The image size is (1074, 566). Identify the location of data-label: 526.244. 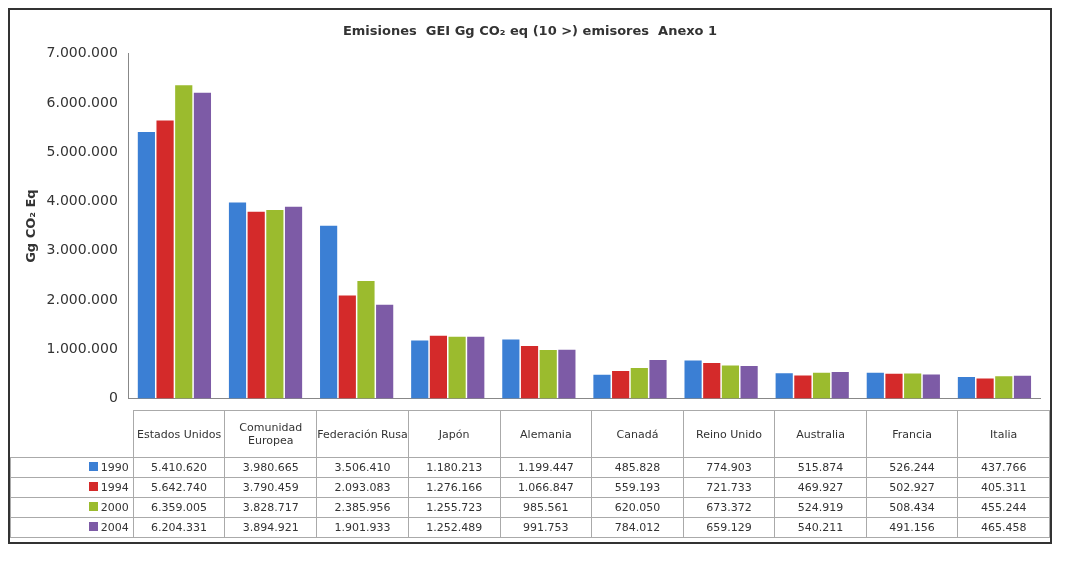
(912, 467).